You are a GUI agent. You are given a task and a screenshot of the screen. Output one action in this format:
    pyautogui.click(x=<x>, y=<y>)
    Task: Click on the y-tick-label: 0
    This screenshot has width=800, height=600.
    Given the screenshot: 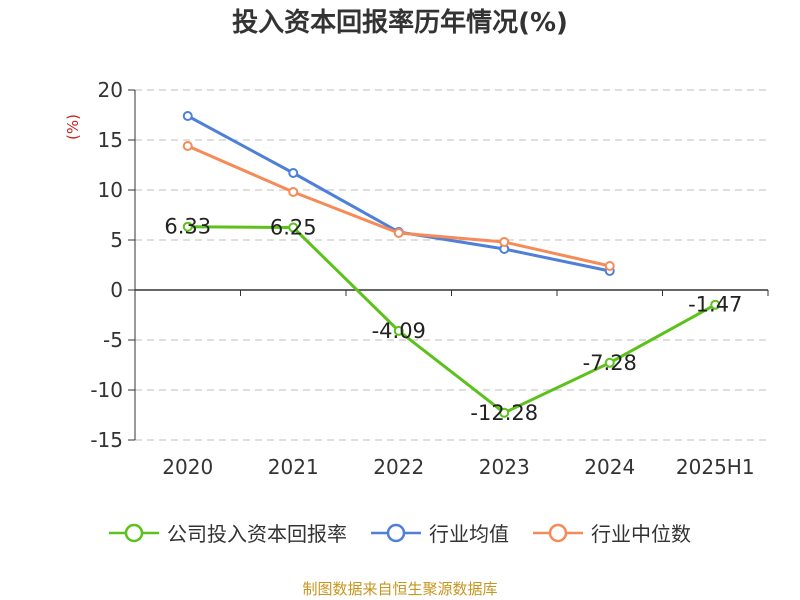 What is the action you would take?
    pyautogui.click(x=116, y=290)
    